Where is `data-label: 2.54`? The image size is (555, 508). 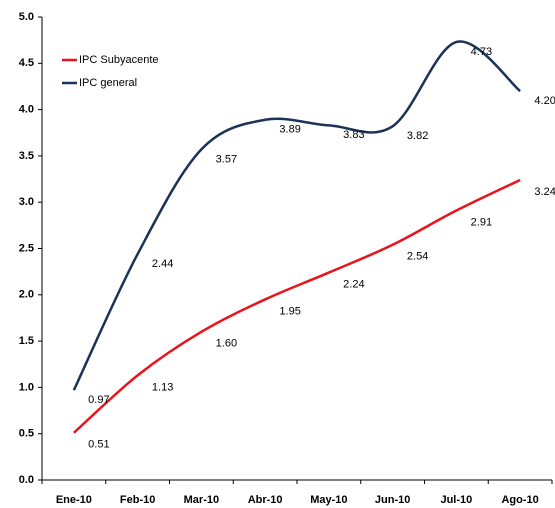 data-label: 2.54 is located at coordinates (417, 257).